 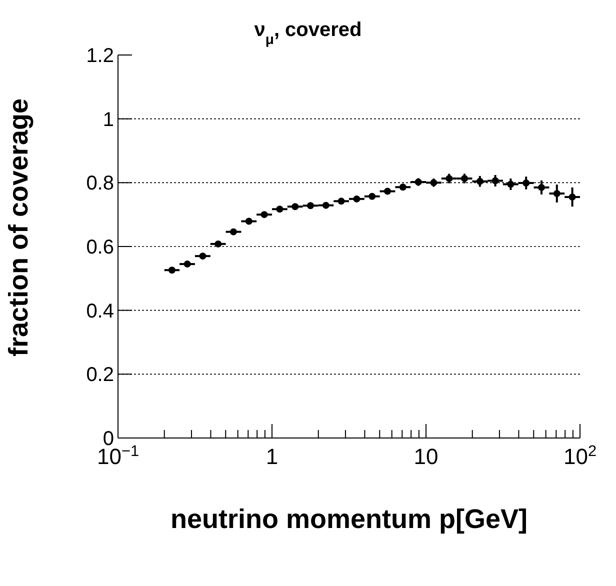 I want to click on y-tick-label: 0.8, so click(x=100, y=183).